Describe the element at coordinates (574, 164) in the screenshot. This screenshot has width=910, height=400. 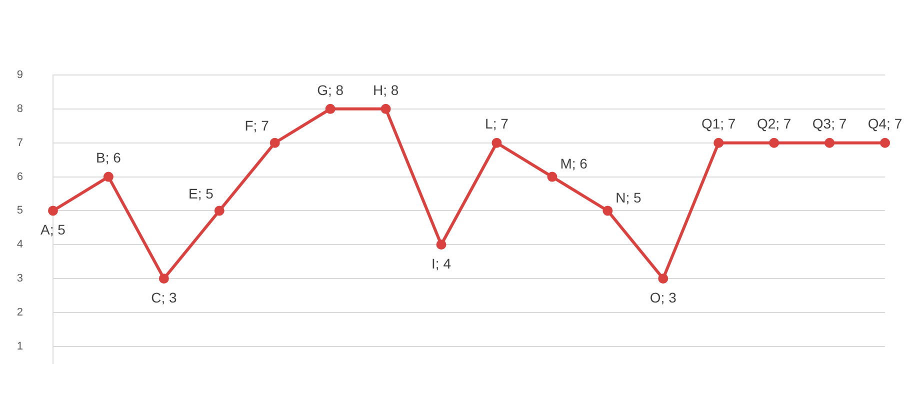
I see `data-label: M; 6` at that location.